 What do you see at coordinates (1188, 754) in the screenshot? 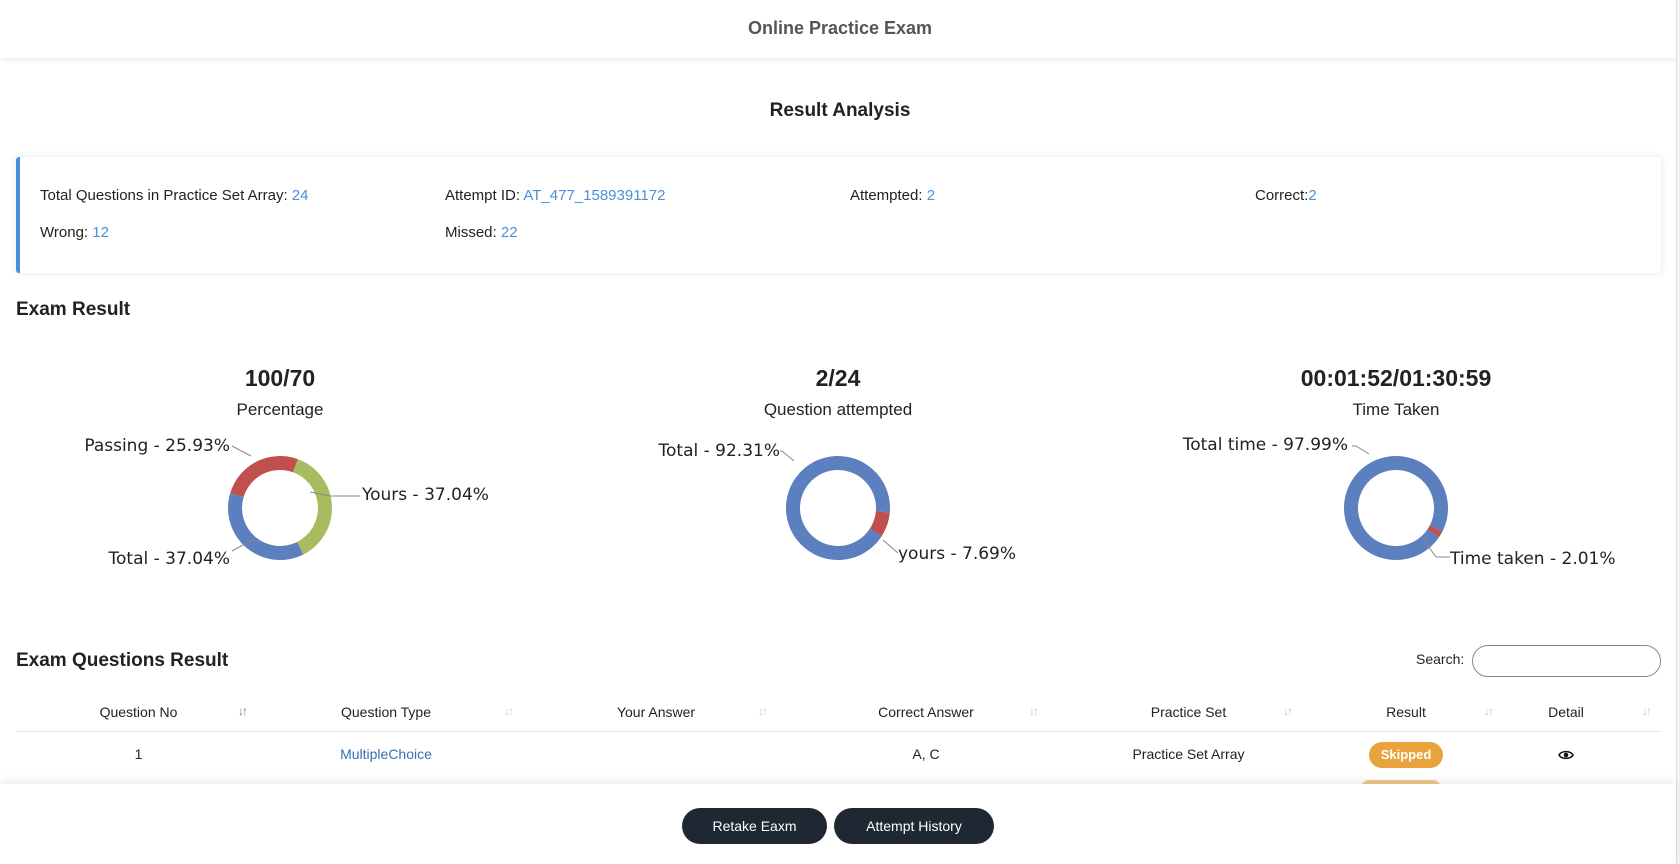
I see `cell-practice-set: Practice Set Array` at bounding box center [1188, 754].